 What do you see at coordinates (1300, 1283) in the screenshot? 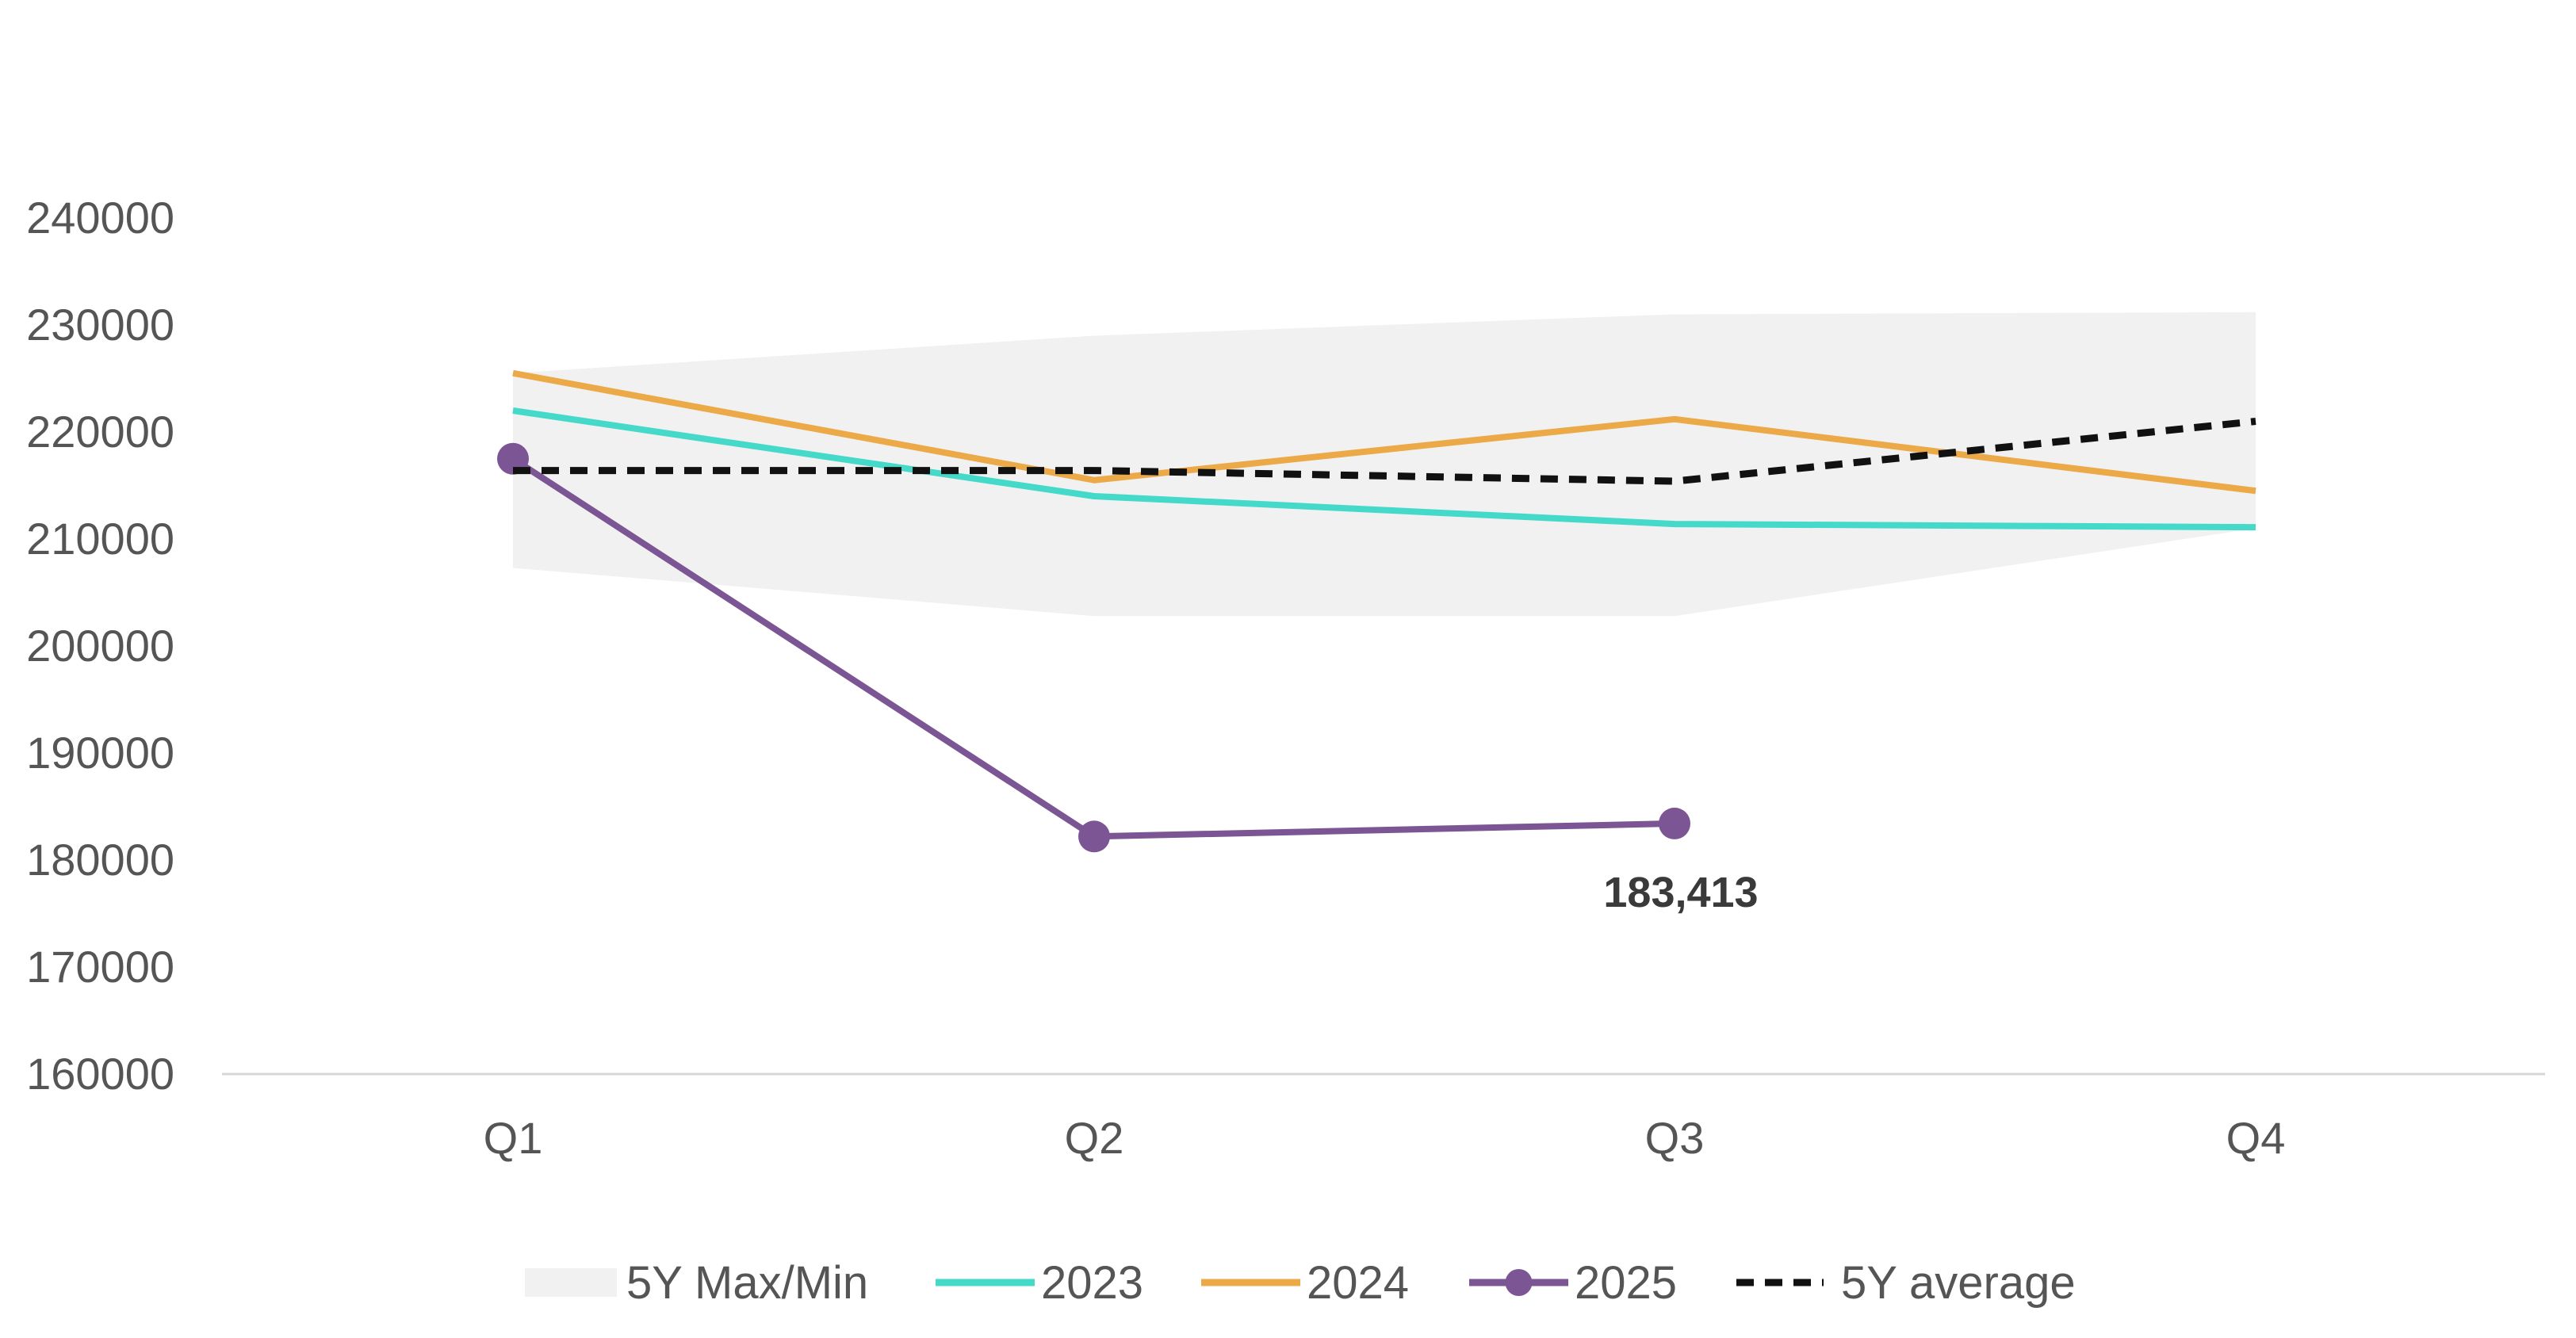
I see `legend: 5Y Max/Min 2023 2024 2025 5Y average` at bounding box center [1300, 1283].